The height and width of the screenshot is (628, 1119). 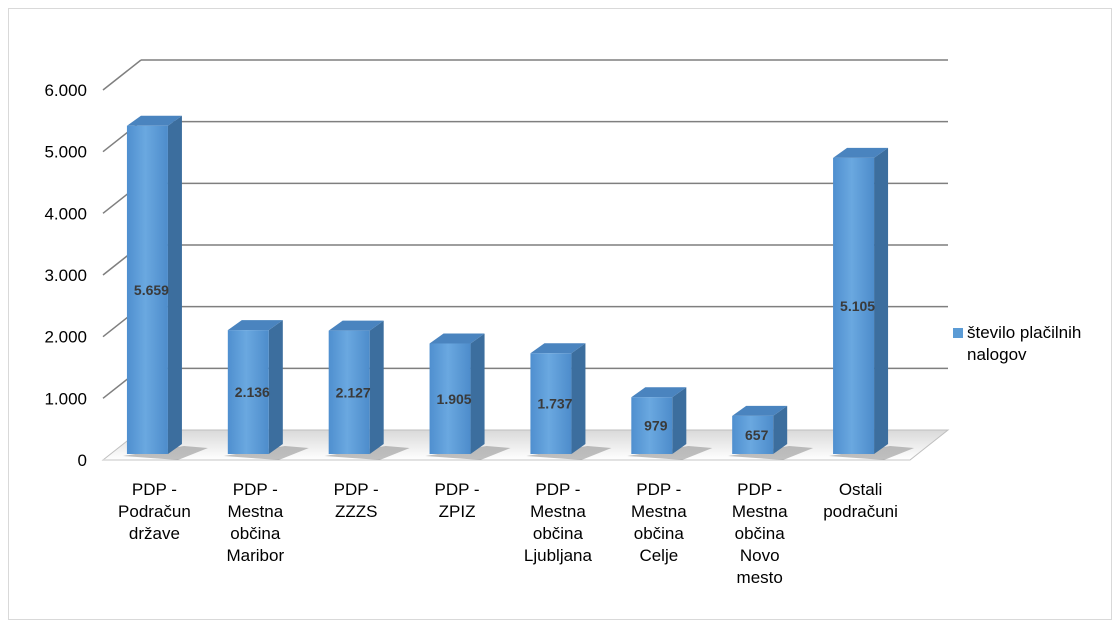 I want to click on x-category-label: podračuni, so click(x=860, y=511).